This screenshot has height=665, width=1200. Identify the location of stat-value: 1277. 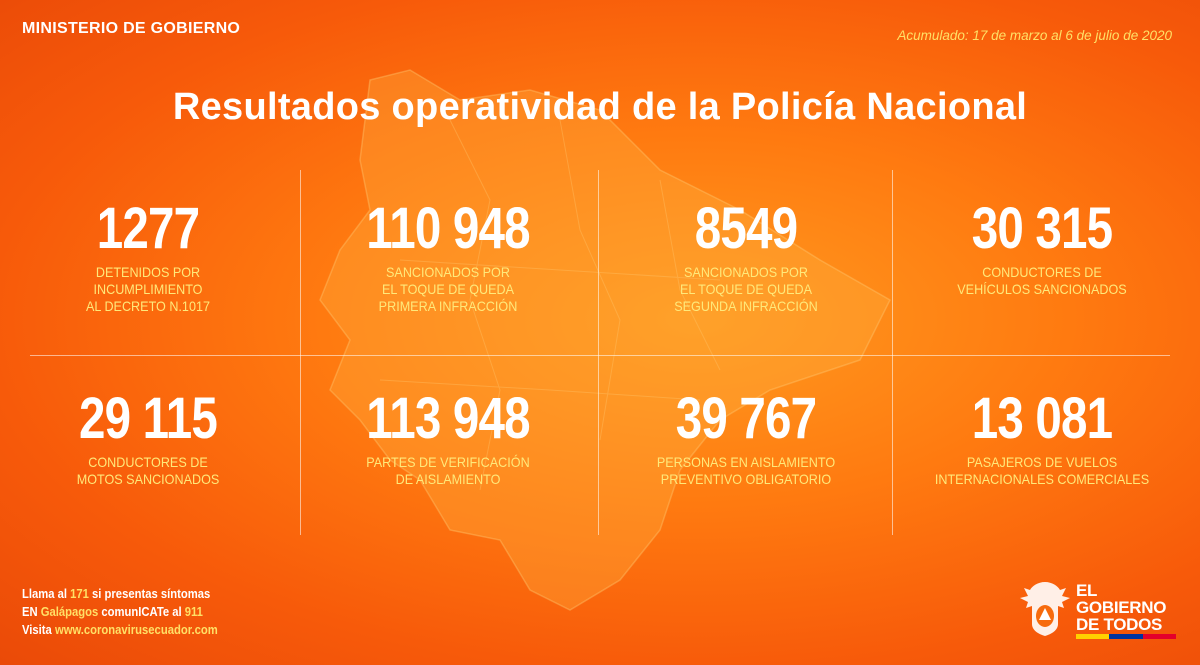
(148, 228).